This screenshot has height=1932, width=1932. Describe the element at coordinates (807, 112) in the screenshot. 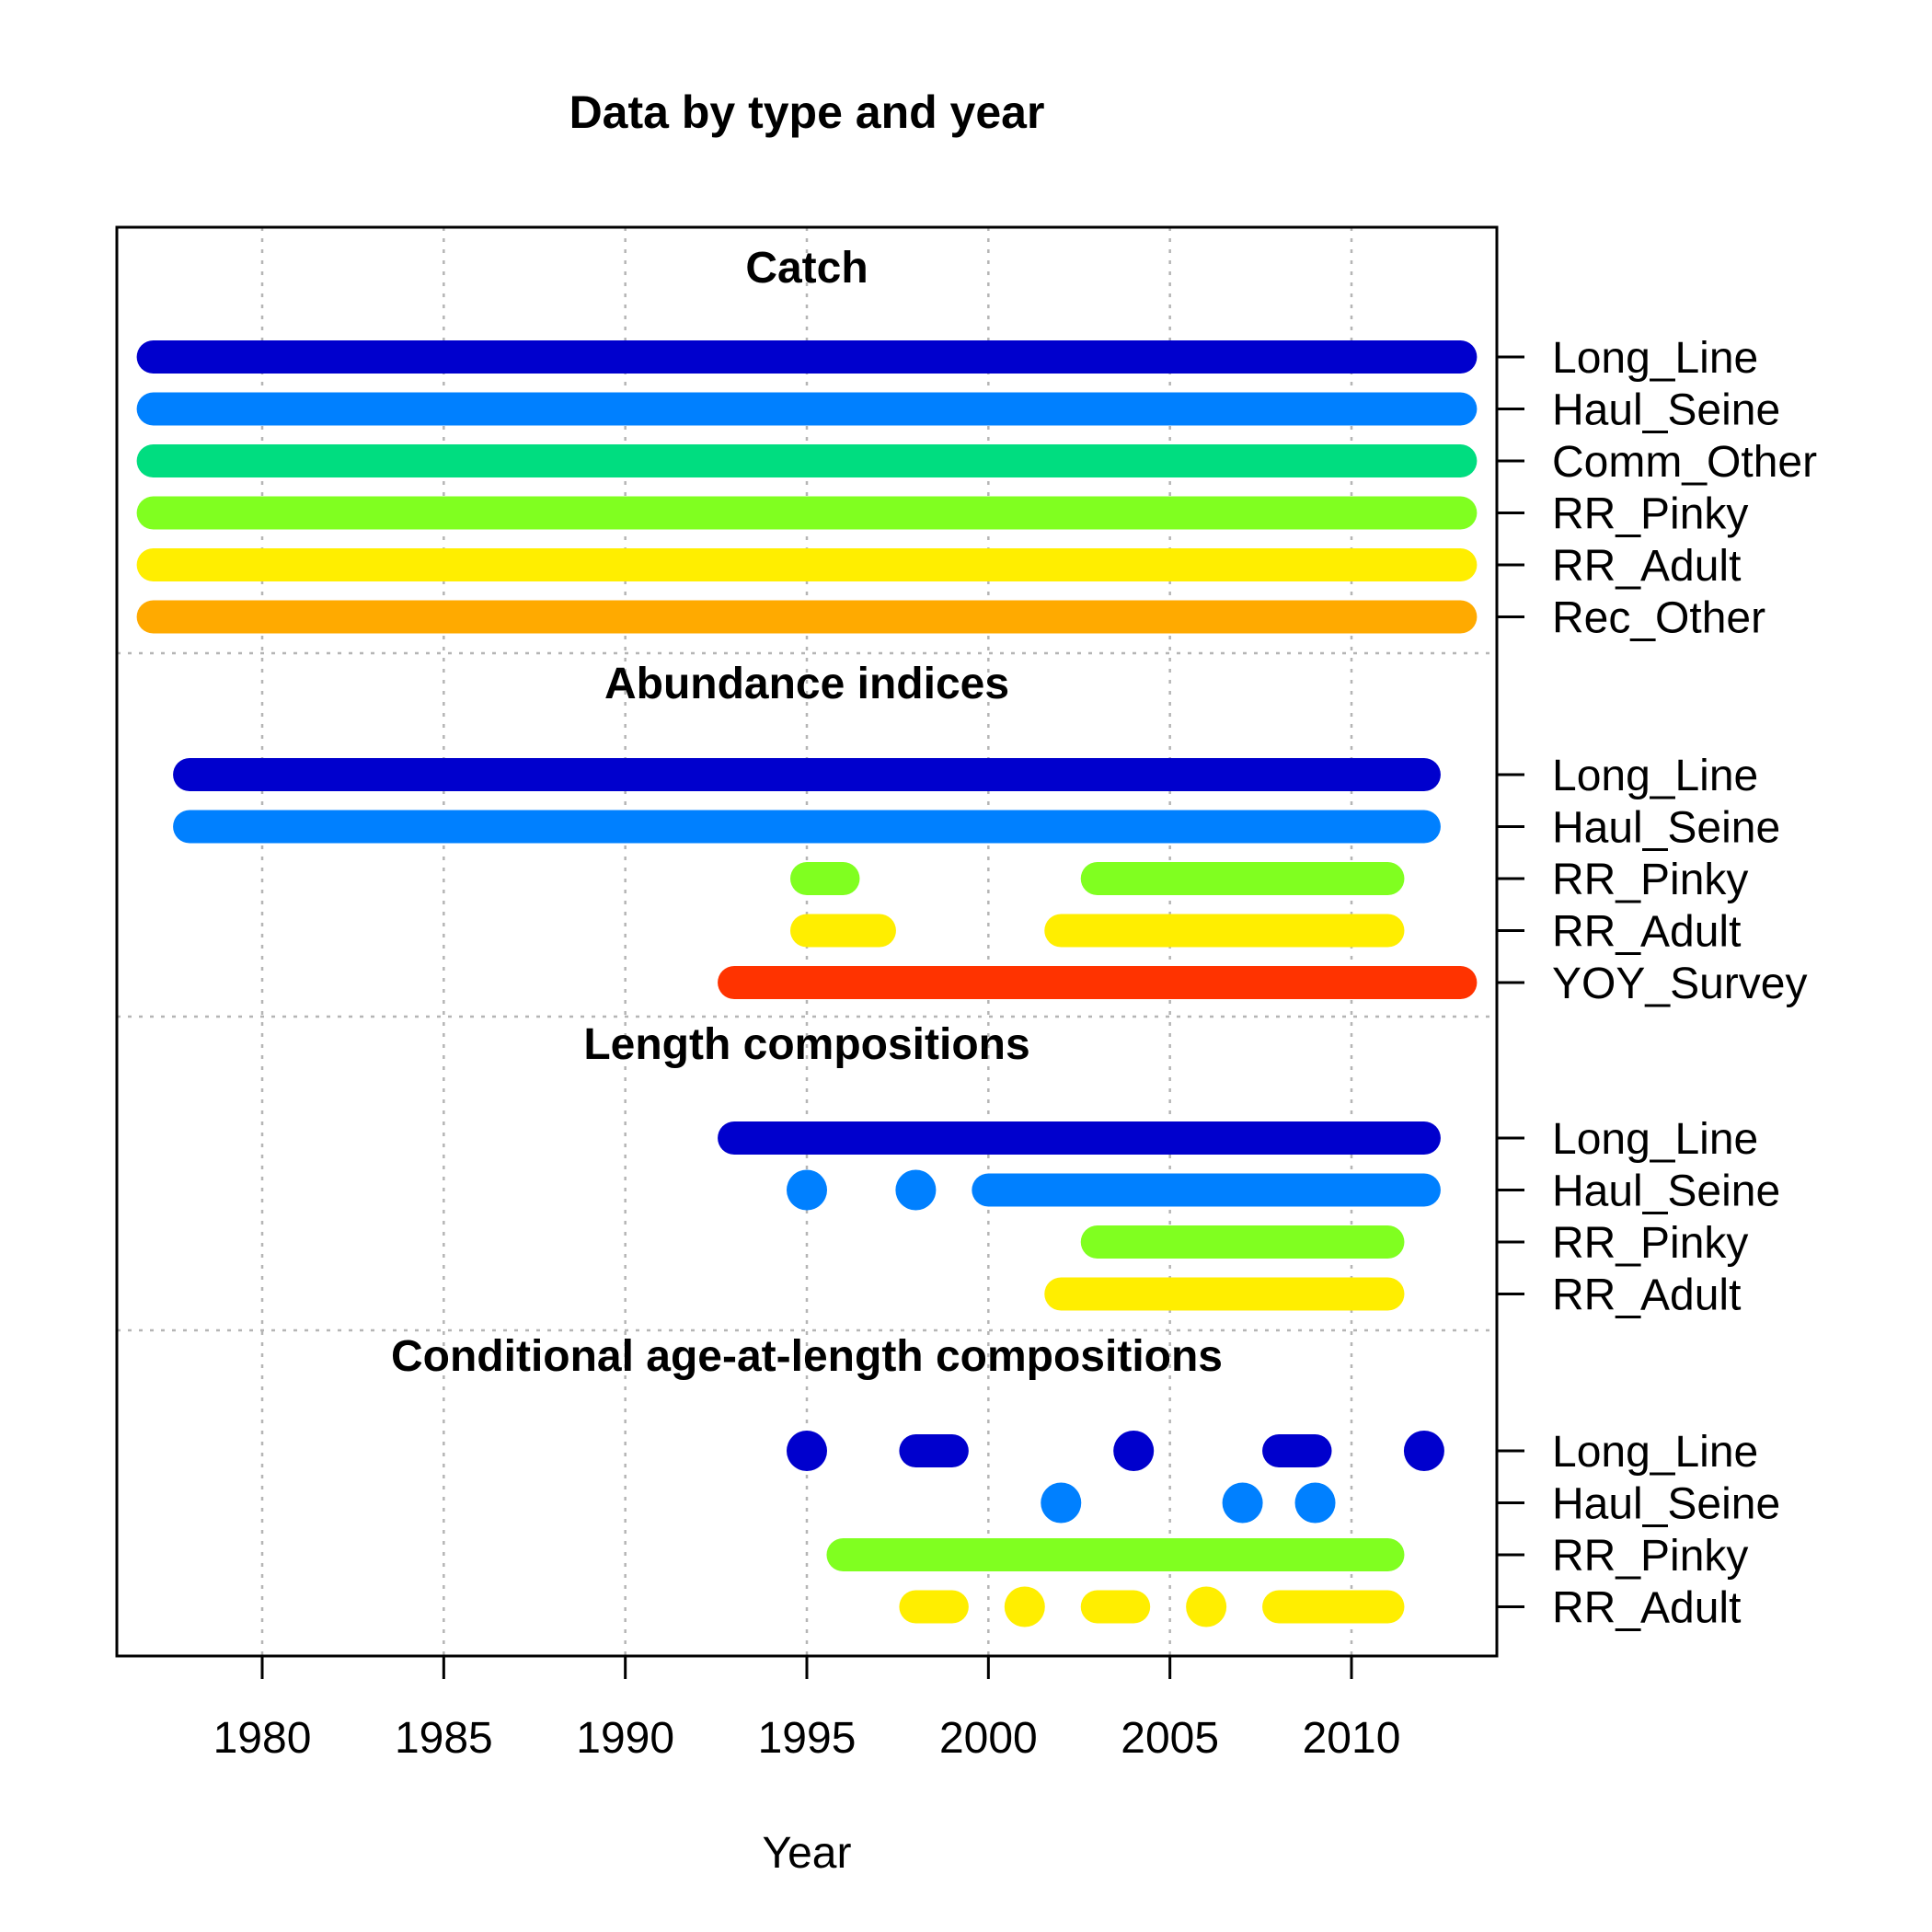

I see `chart-title: Data by type and year` at that location.